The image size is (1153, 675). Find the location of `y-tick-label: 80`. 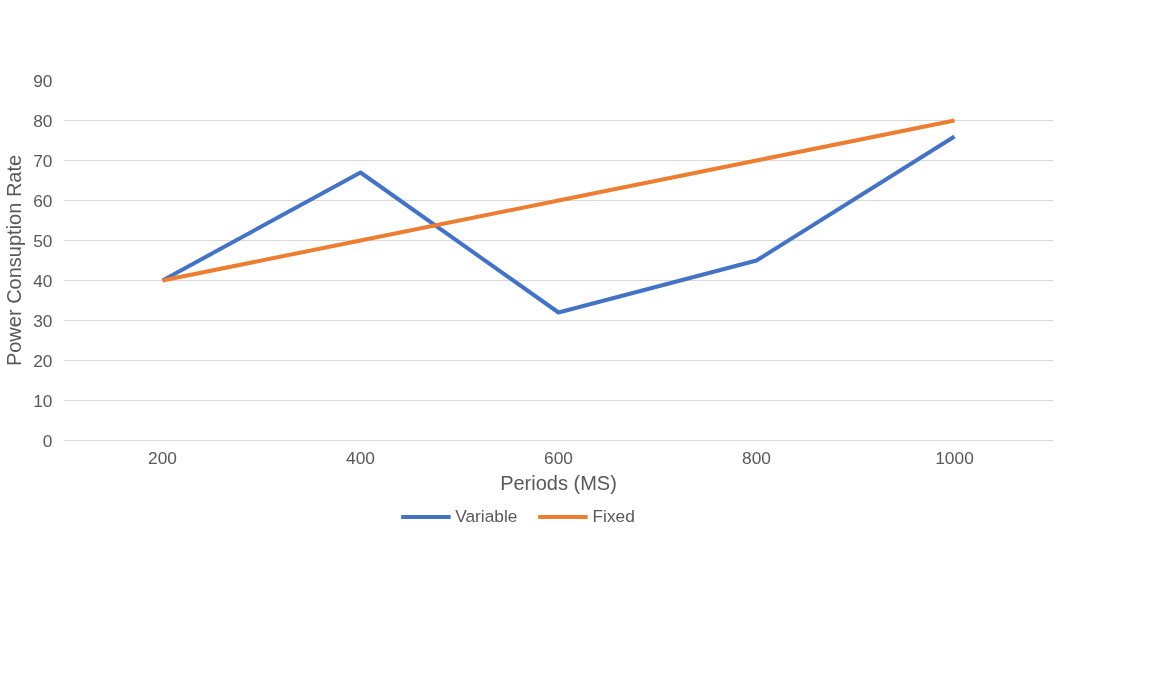

y-tick-label: 80 is located at coordinates (43, 120).